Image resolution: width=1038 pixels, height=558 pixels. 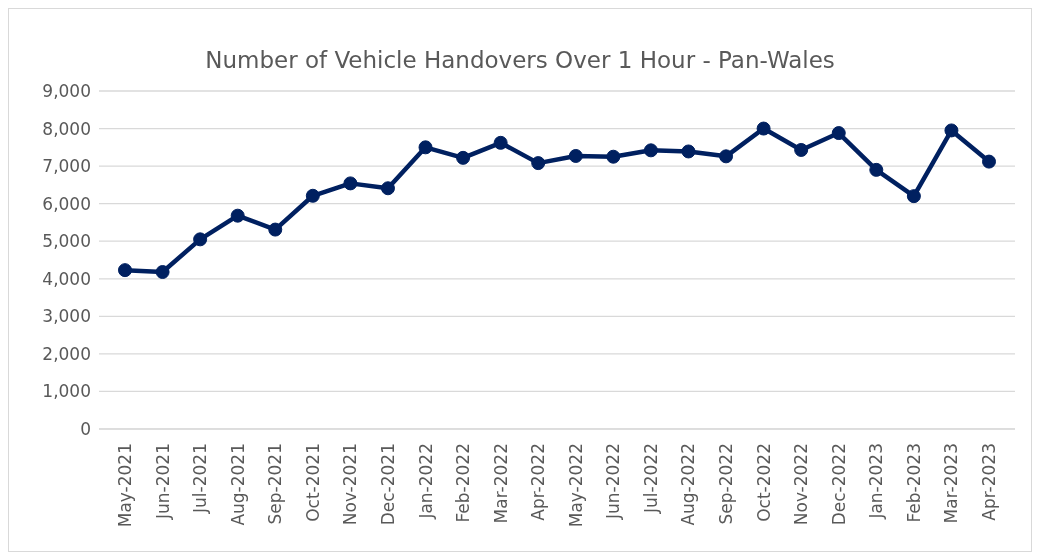 What do you see at coordinates (350, 484) in the screenshot?
I see `x-tick-label: Nov-2021` at bounding box center [350, 484].